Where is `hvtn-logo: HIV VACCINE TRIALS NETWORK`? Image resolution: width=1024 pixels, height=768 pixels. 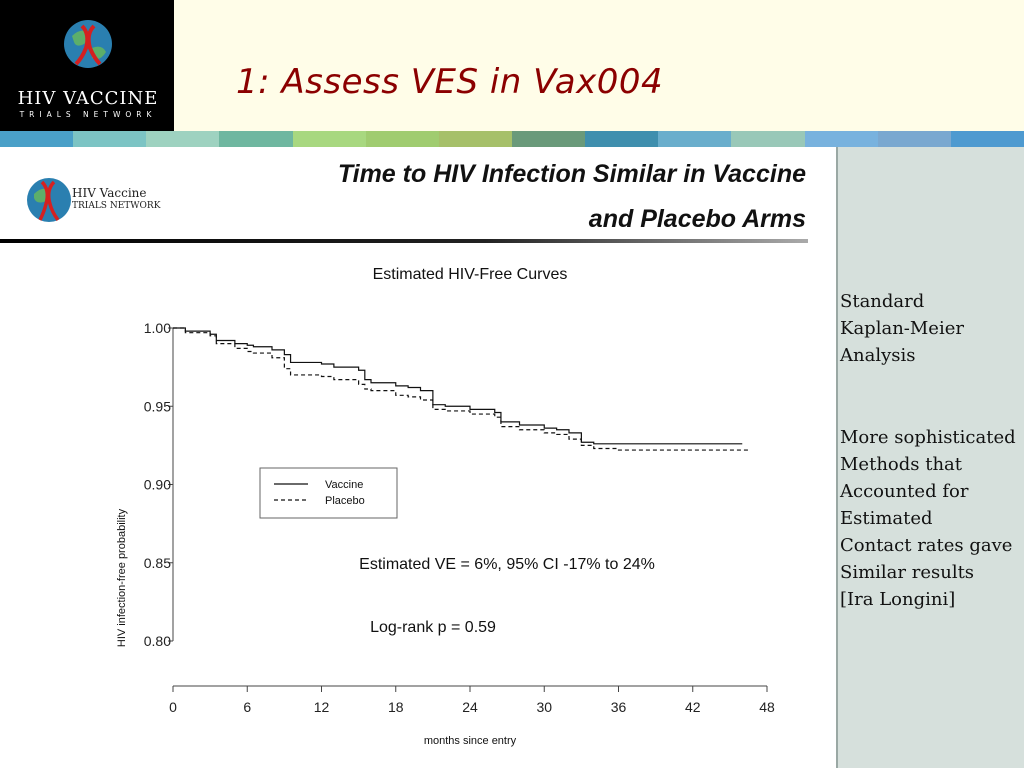 hvtn-logo: HIV VACCINE TRIALS NETWORK is located at coordinates (87, 65).